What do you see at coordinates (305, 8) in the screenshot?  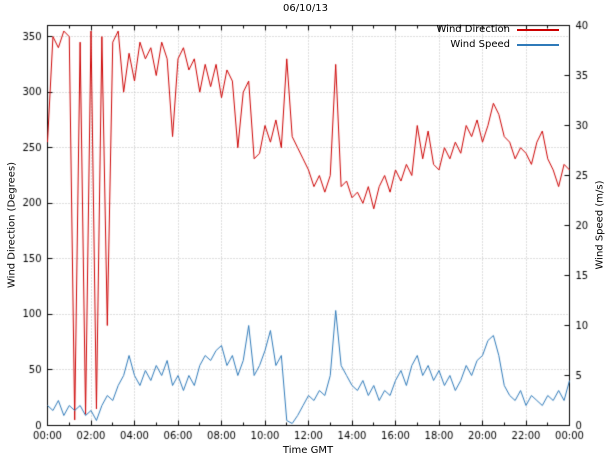 I see `chart-title: 06/10/13` at bounding box center [305, 8].